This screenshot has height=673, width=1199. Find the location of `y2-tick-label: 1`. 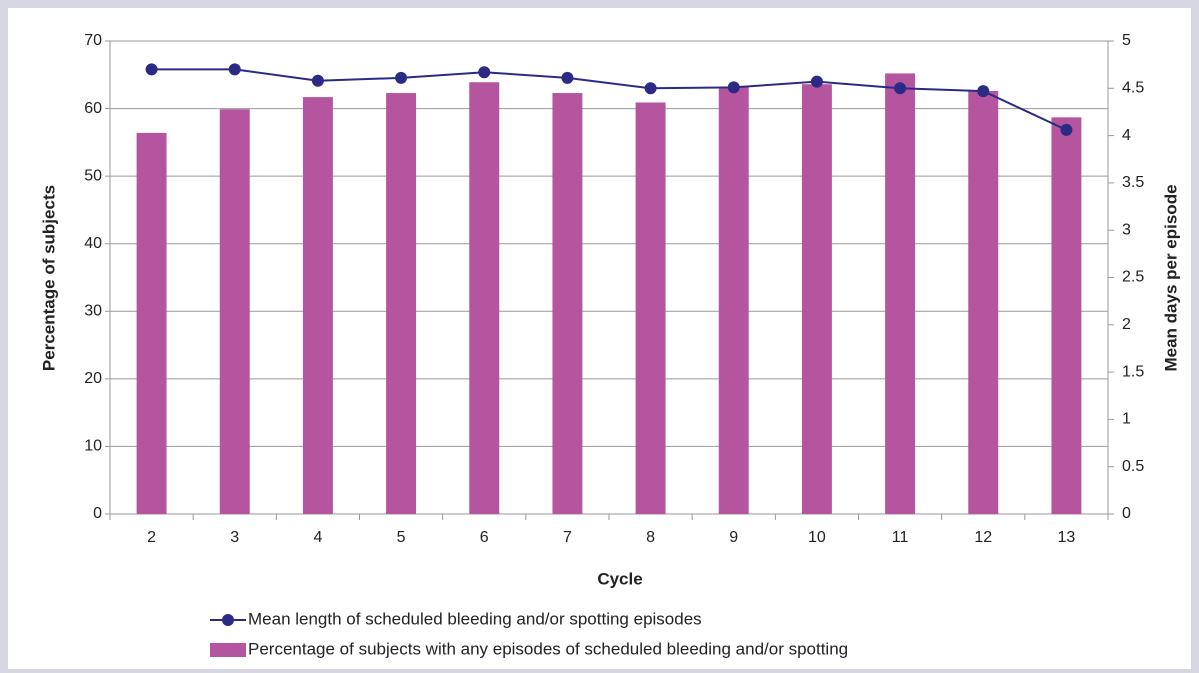

y2-tick-label: 1 is located at coordinates (1126, 419).